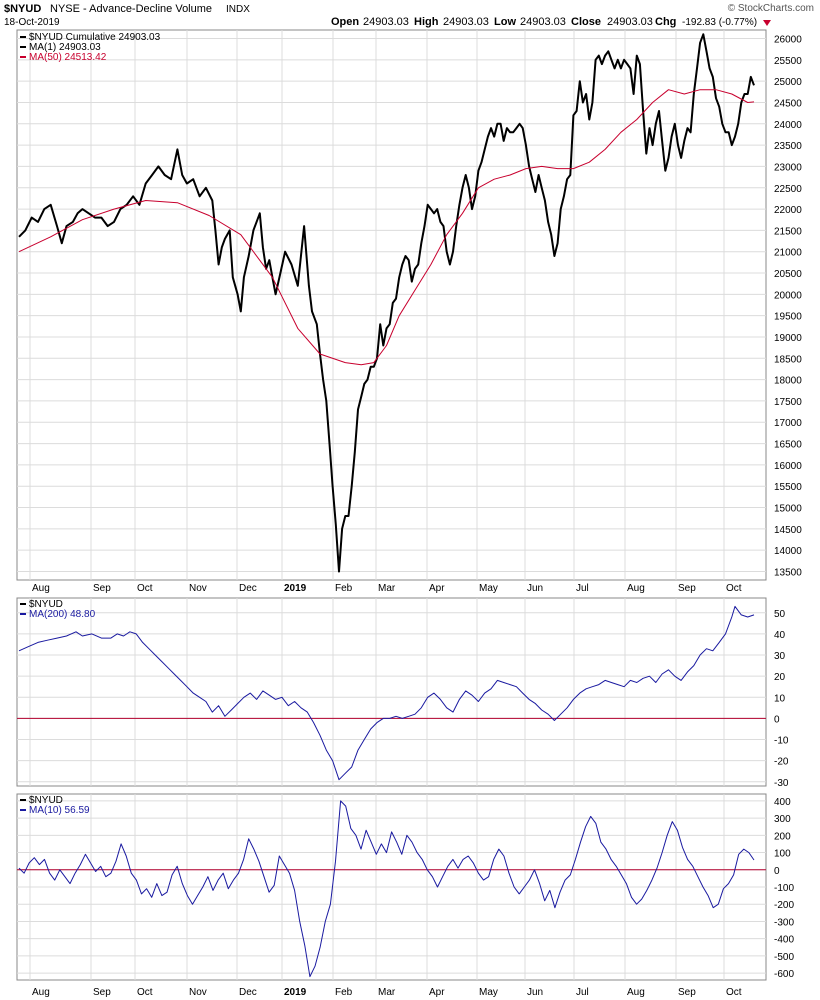  I want to click on y-tick-label: 16000, so click(788, 466).